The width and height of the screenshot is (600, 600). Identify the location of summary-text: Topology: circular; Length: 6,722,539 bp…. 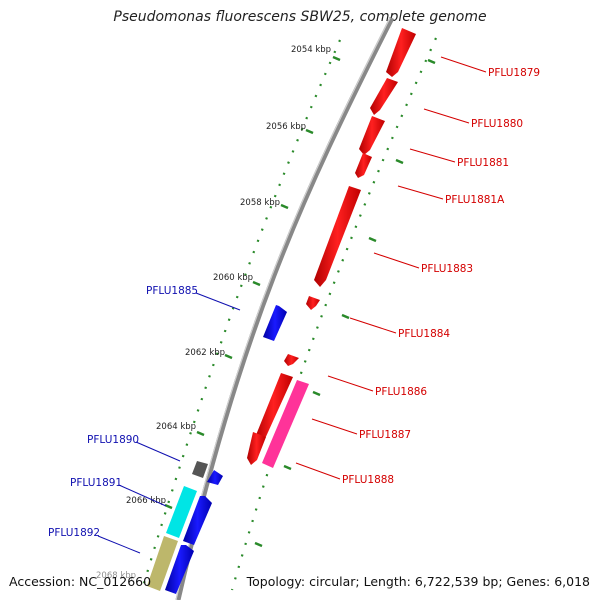
(418, 581).